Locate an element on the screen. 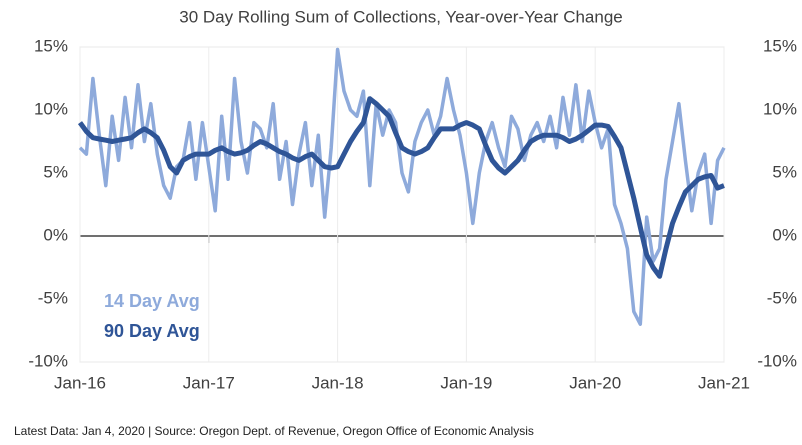 The height and width of the screenshot is (445, 802). y2-tick-label: -5% is located at coordinates (782, 297).